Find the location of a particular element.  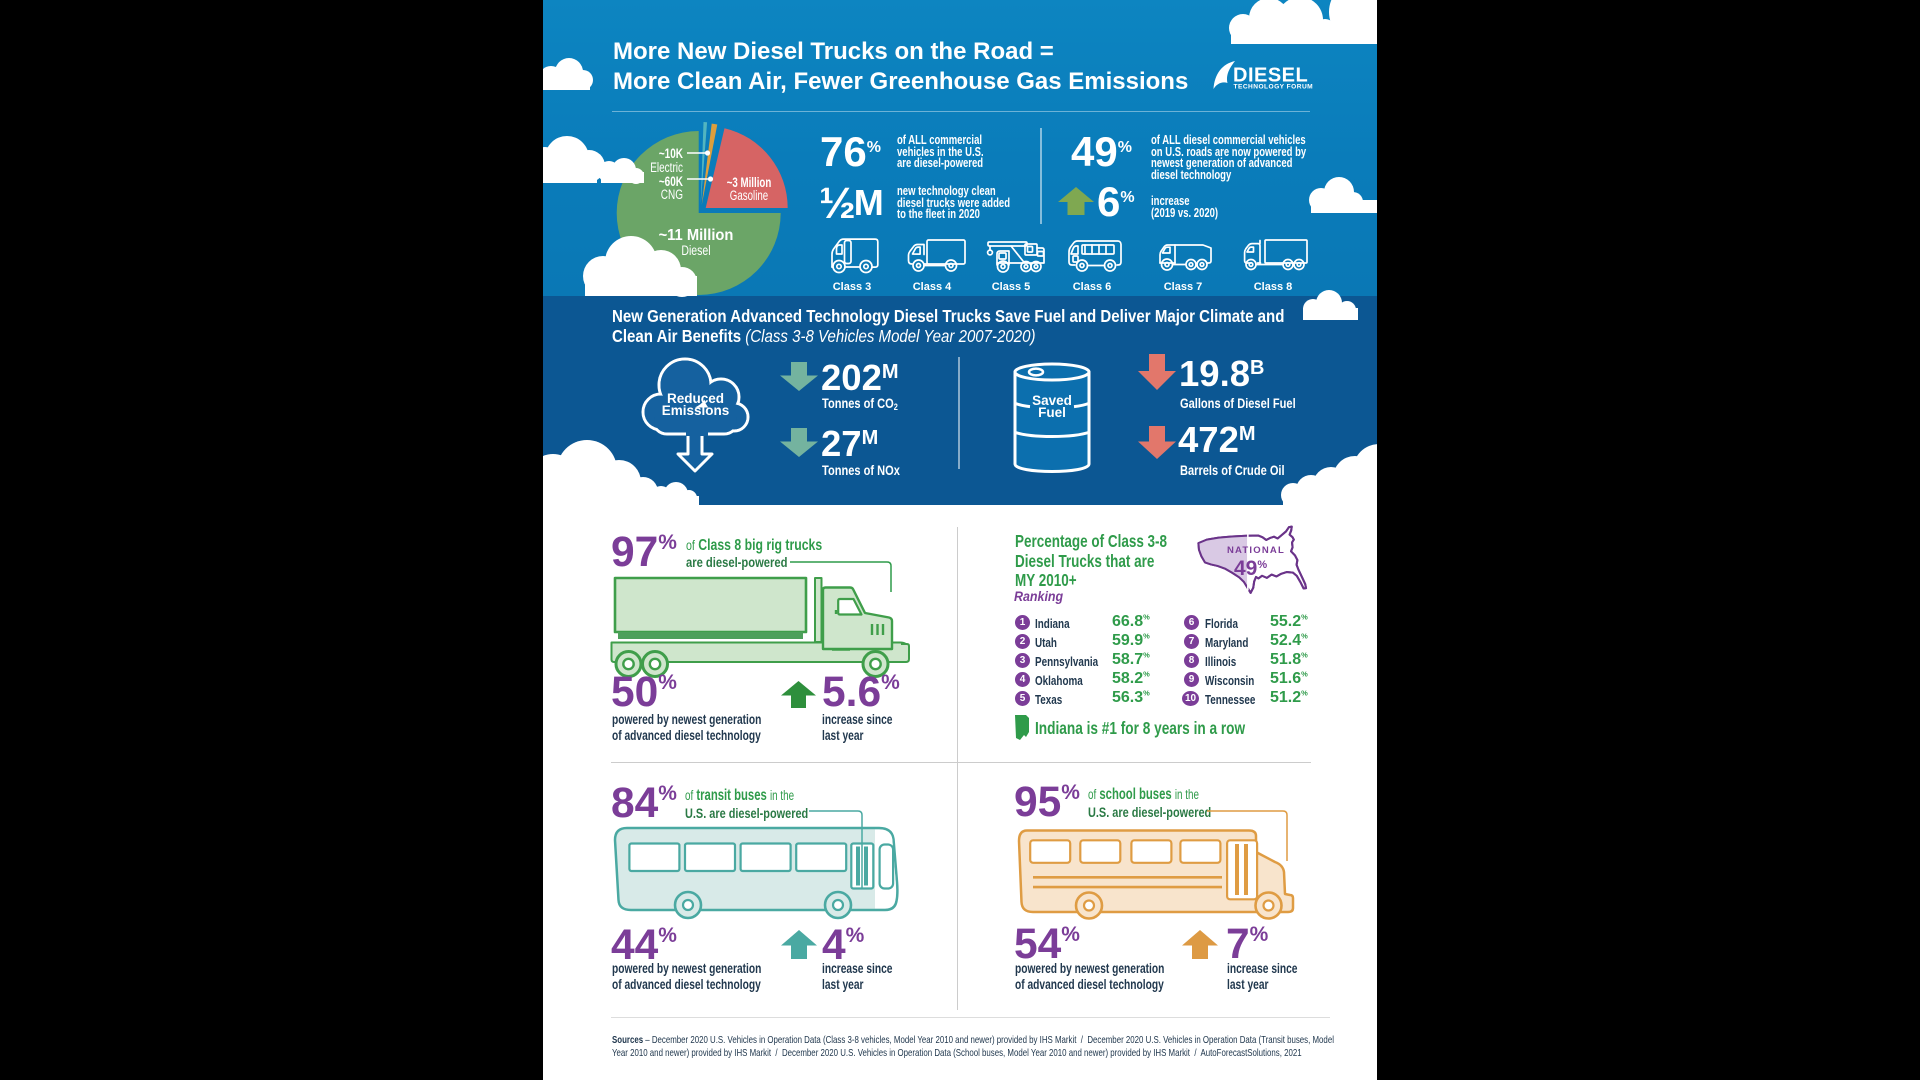

svg-text: TECHNOLOGY FORUM is located at coordinates (1274, 87).